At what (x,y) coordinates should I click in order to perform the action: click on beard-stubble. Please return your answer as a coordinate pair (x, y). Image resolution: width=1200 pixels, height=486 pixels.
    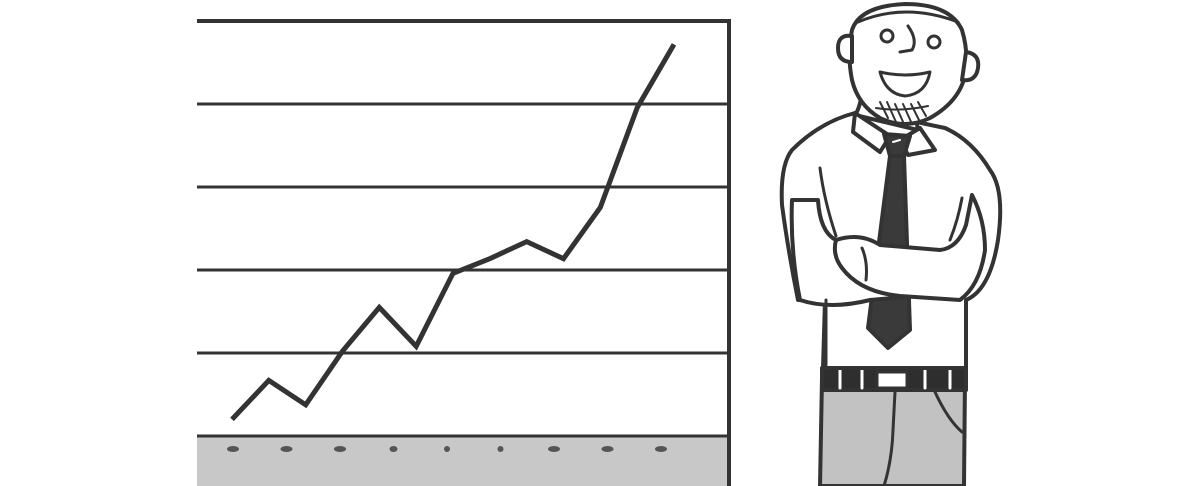
    Looking at the image, I should click on (902, 113).